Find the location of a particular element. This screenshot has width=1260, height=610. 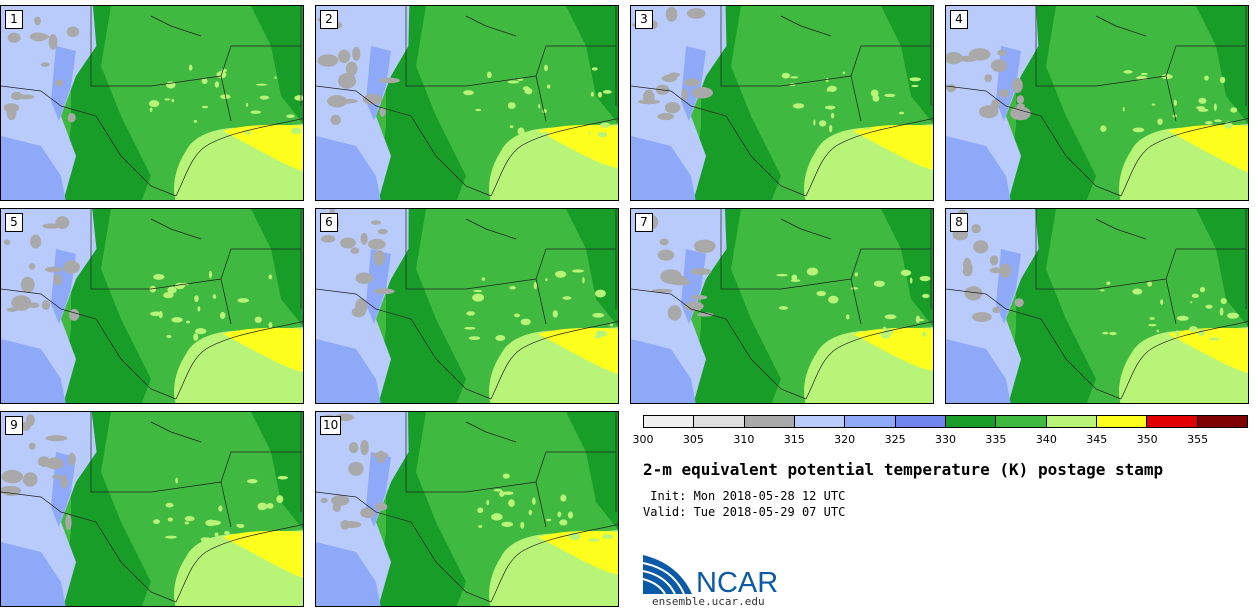

colorbar-tick-label: 325 is located at coordinates (895, 439).